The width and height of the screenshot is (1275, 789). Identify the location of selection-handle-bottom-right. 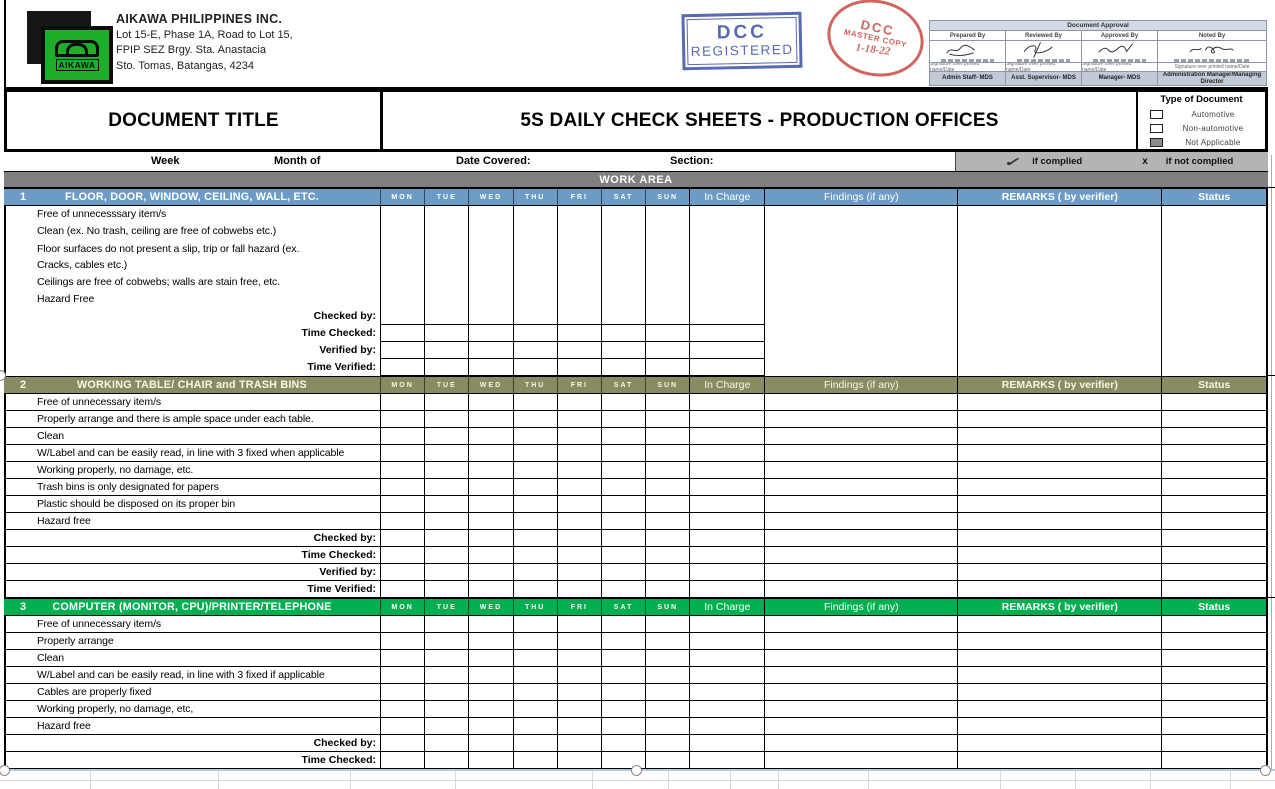
(1265, 770).